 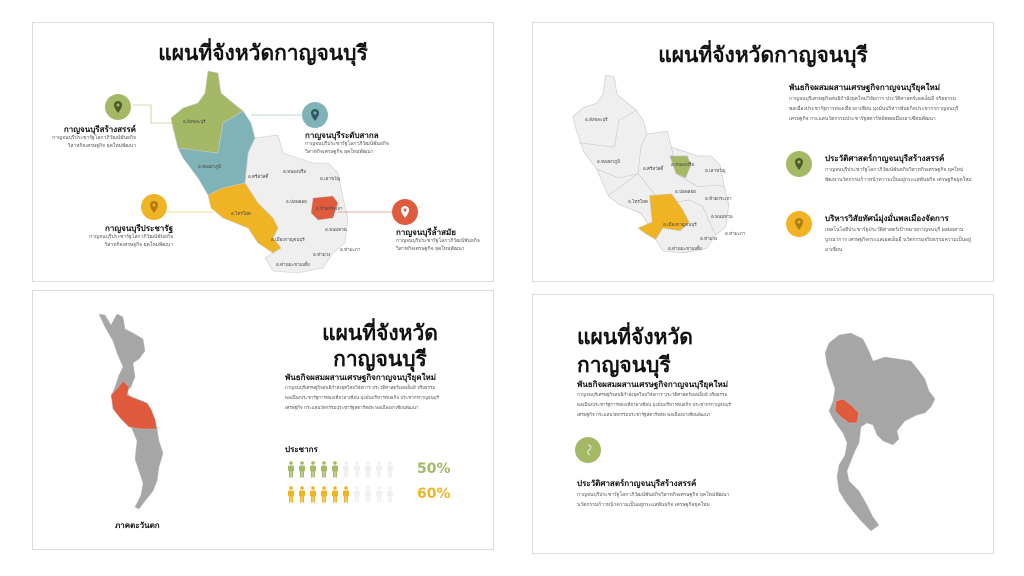 I want to click on region-label: ภาคตะวันตก, so click(x=137, y=525).